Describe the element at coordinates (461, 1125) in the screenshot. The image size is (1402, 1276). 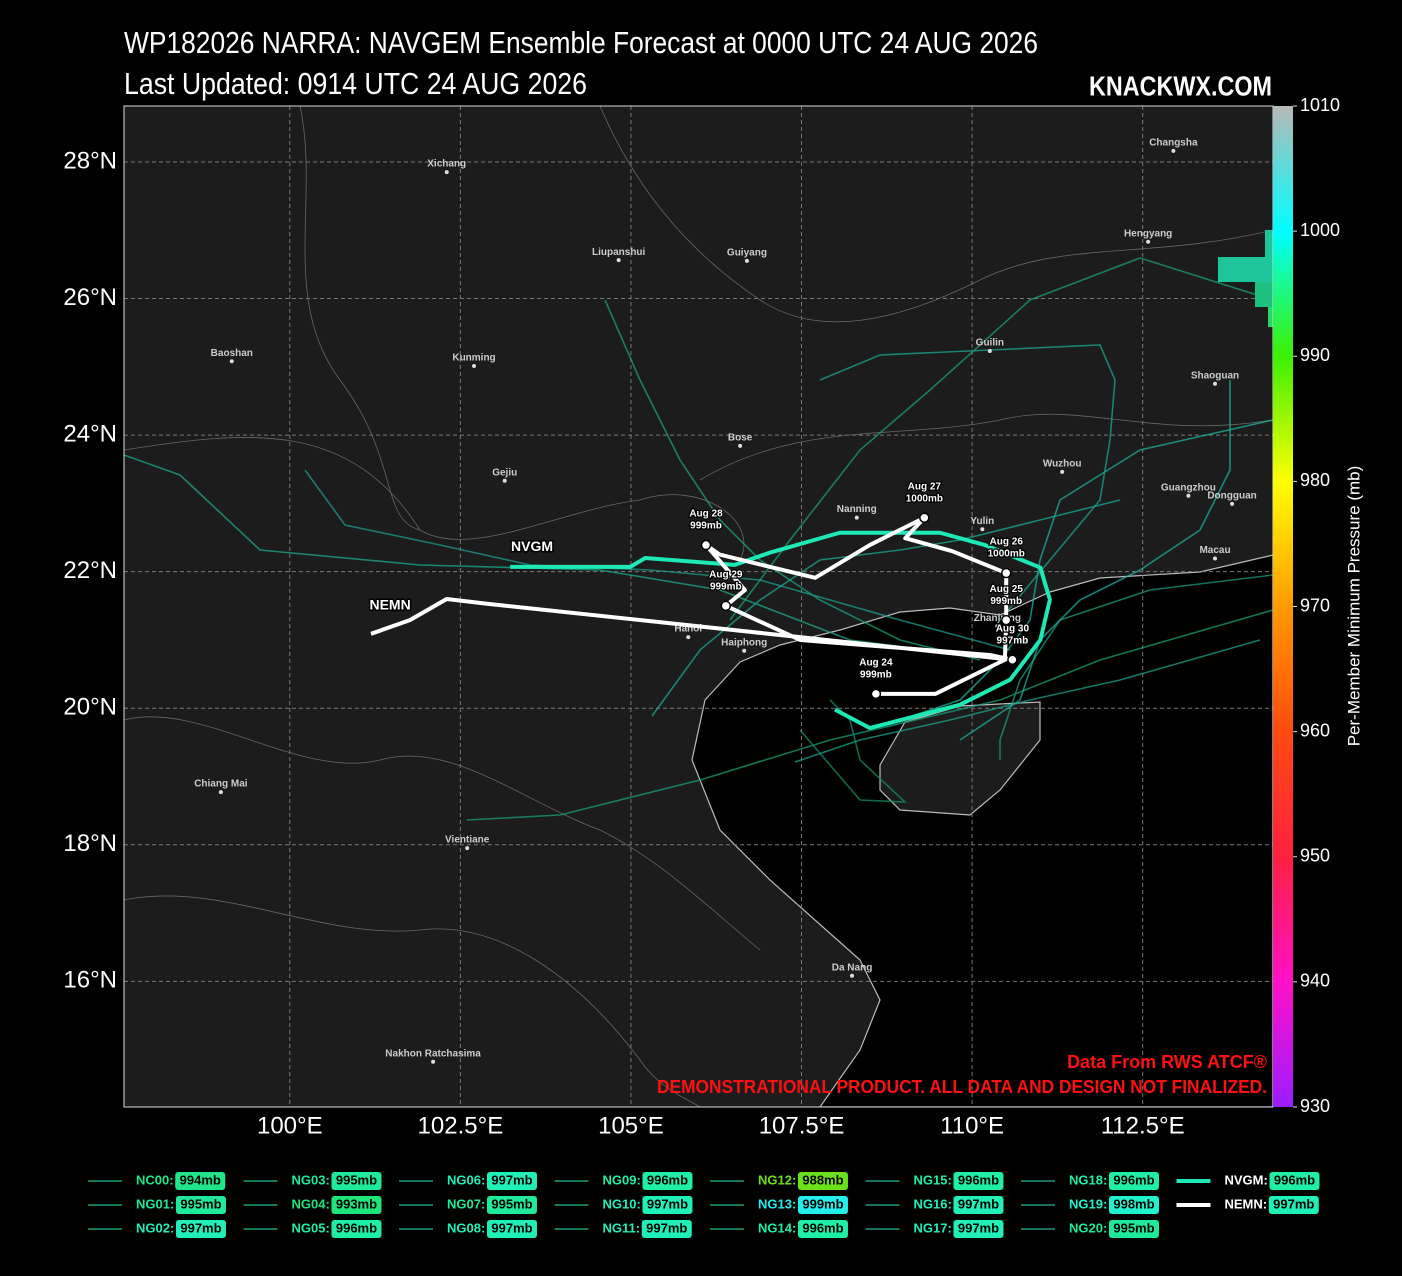
I see `x-tick-label: 102.5°E` at that location.